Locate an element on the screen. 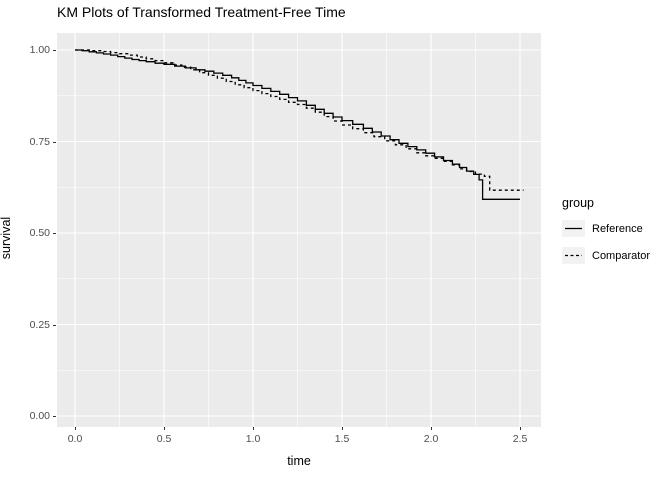 Image resolution: width=672 pixels, height=480 pixels. x-tick-label: 1.5 is located at coordinates (342, 439).